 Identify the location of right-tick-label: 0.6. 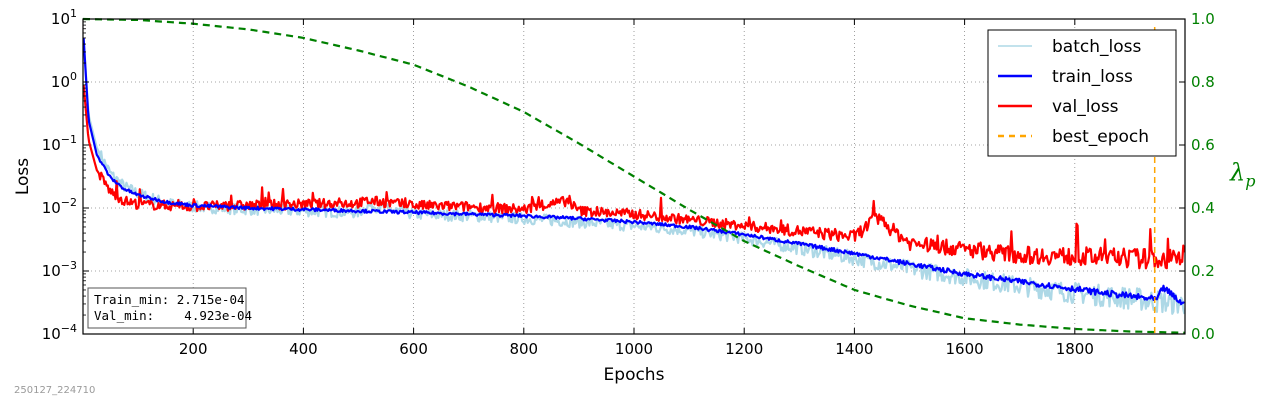
(1203, 145).